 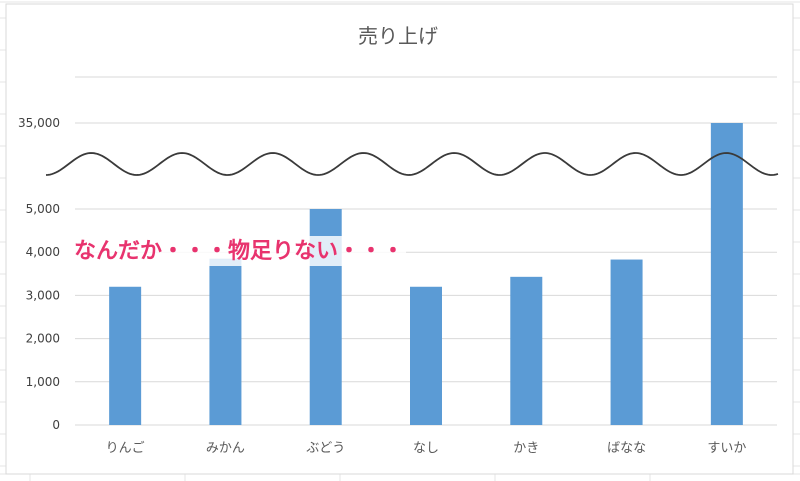 What do you see at coordinates (56, 425) in the screenshot?
I see `y-tick-label: 0` at bounding box center [56, 425].